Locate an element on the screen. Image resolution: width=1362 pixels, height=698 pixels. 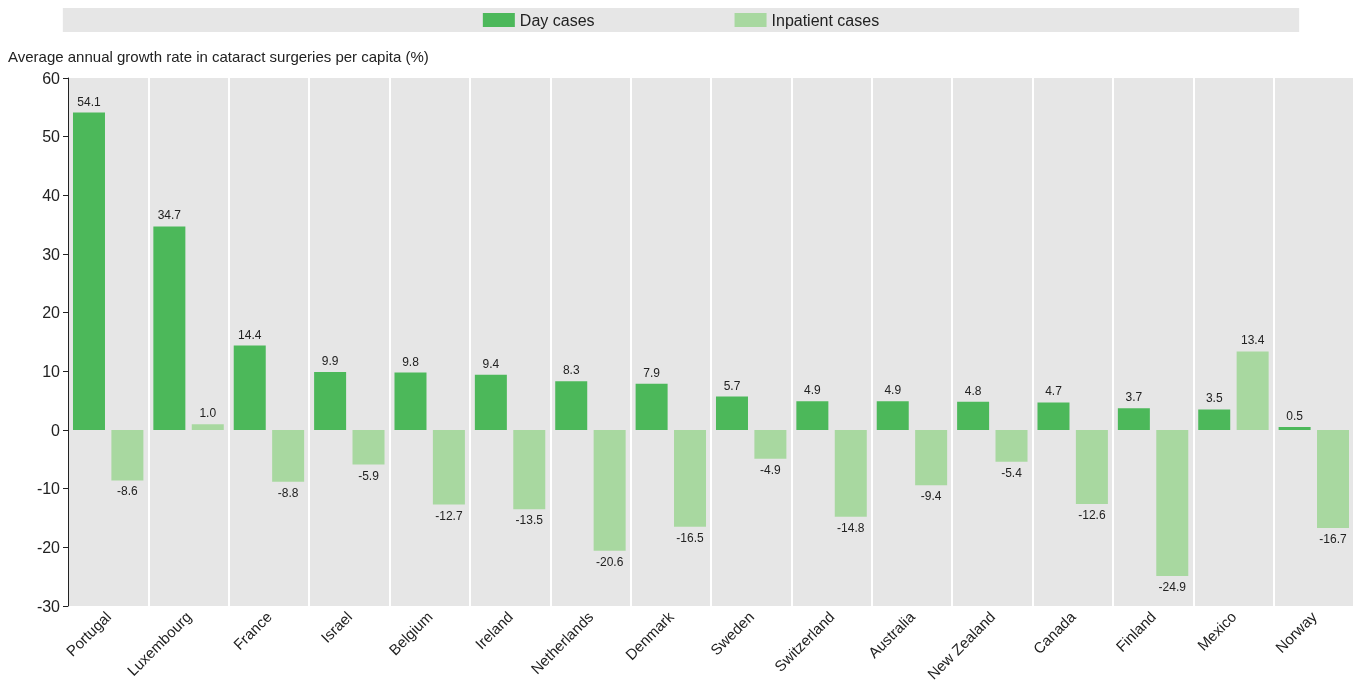
data-label: -14.8 is located at coordinates (851, 527).